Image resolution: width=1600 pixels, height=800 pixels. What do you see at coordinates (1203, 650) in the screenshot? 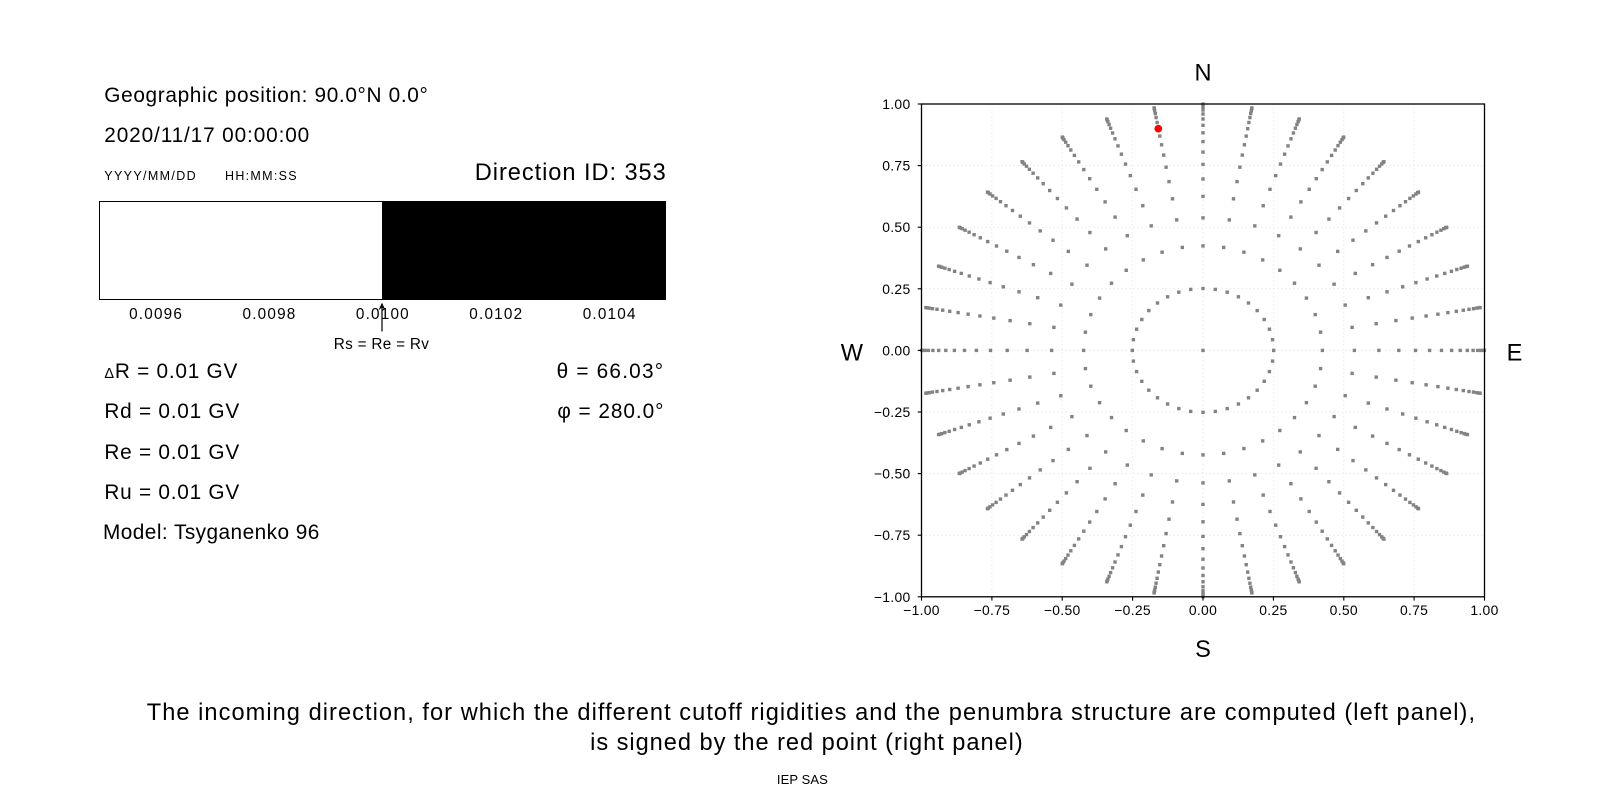
I see `svg-text: S` at bounding box center [1203, 650].